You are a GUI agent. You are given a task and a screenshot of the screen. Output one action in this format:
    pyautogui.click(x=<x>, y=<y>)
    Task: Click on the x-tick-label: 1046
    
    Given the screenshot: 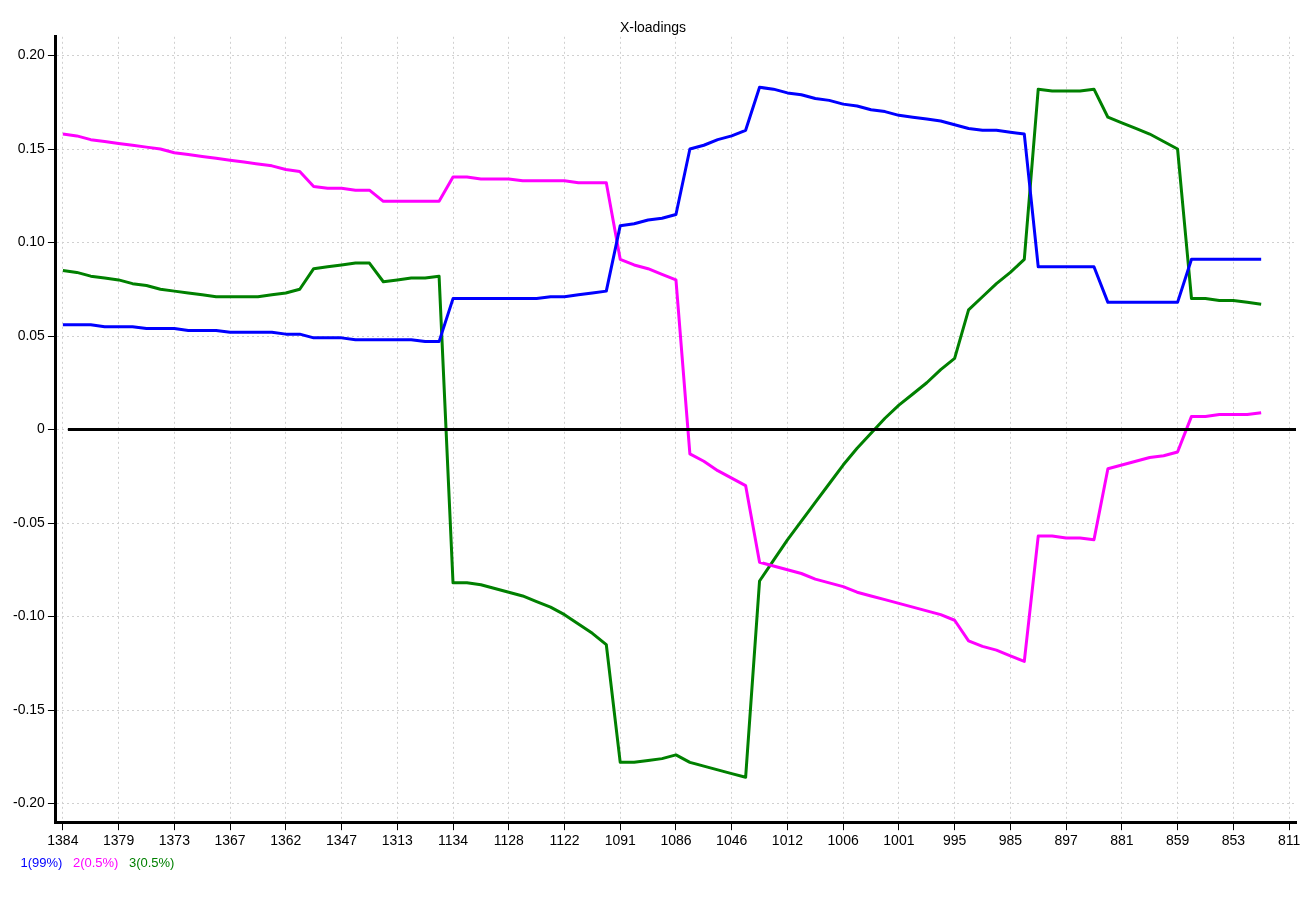 What is the action you would take?
    pyautogui.click(x=732, y=840)
    